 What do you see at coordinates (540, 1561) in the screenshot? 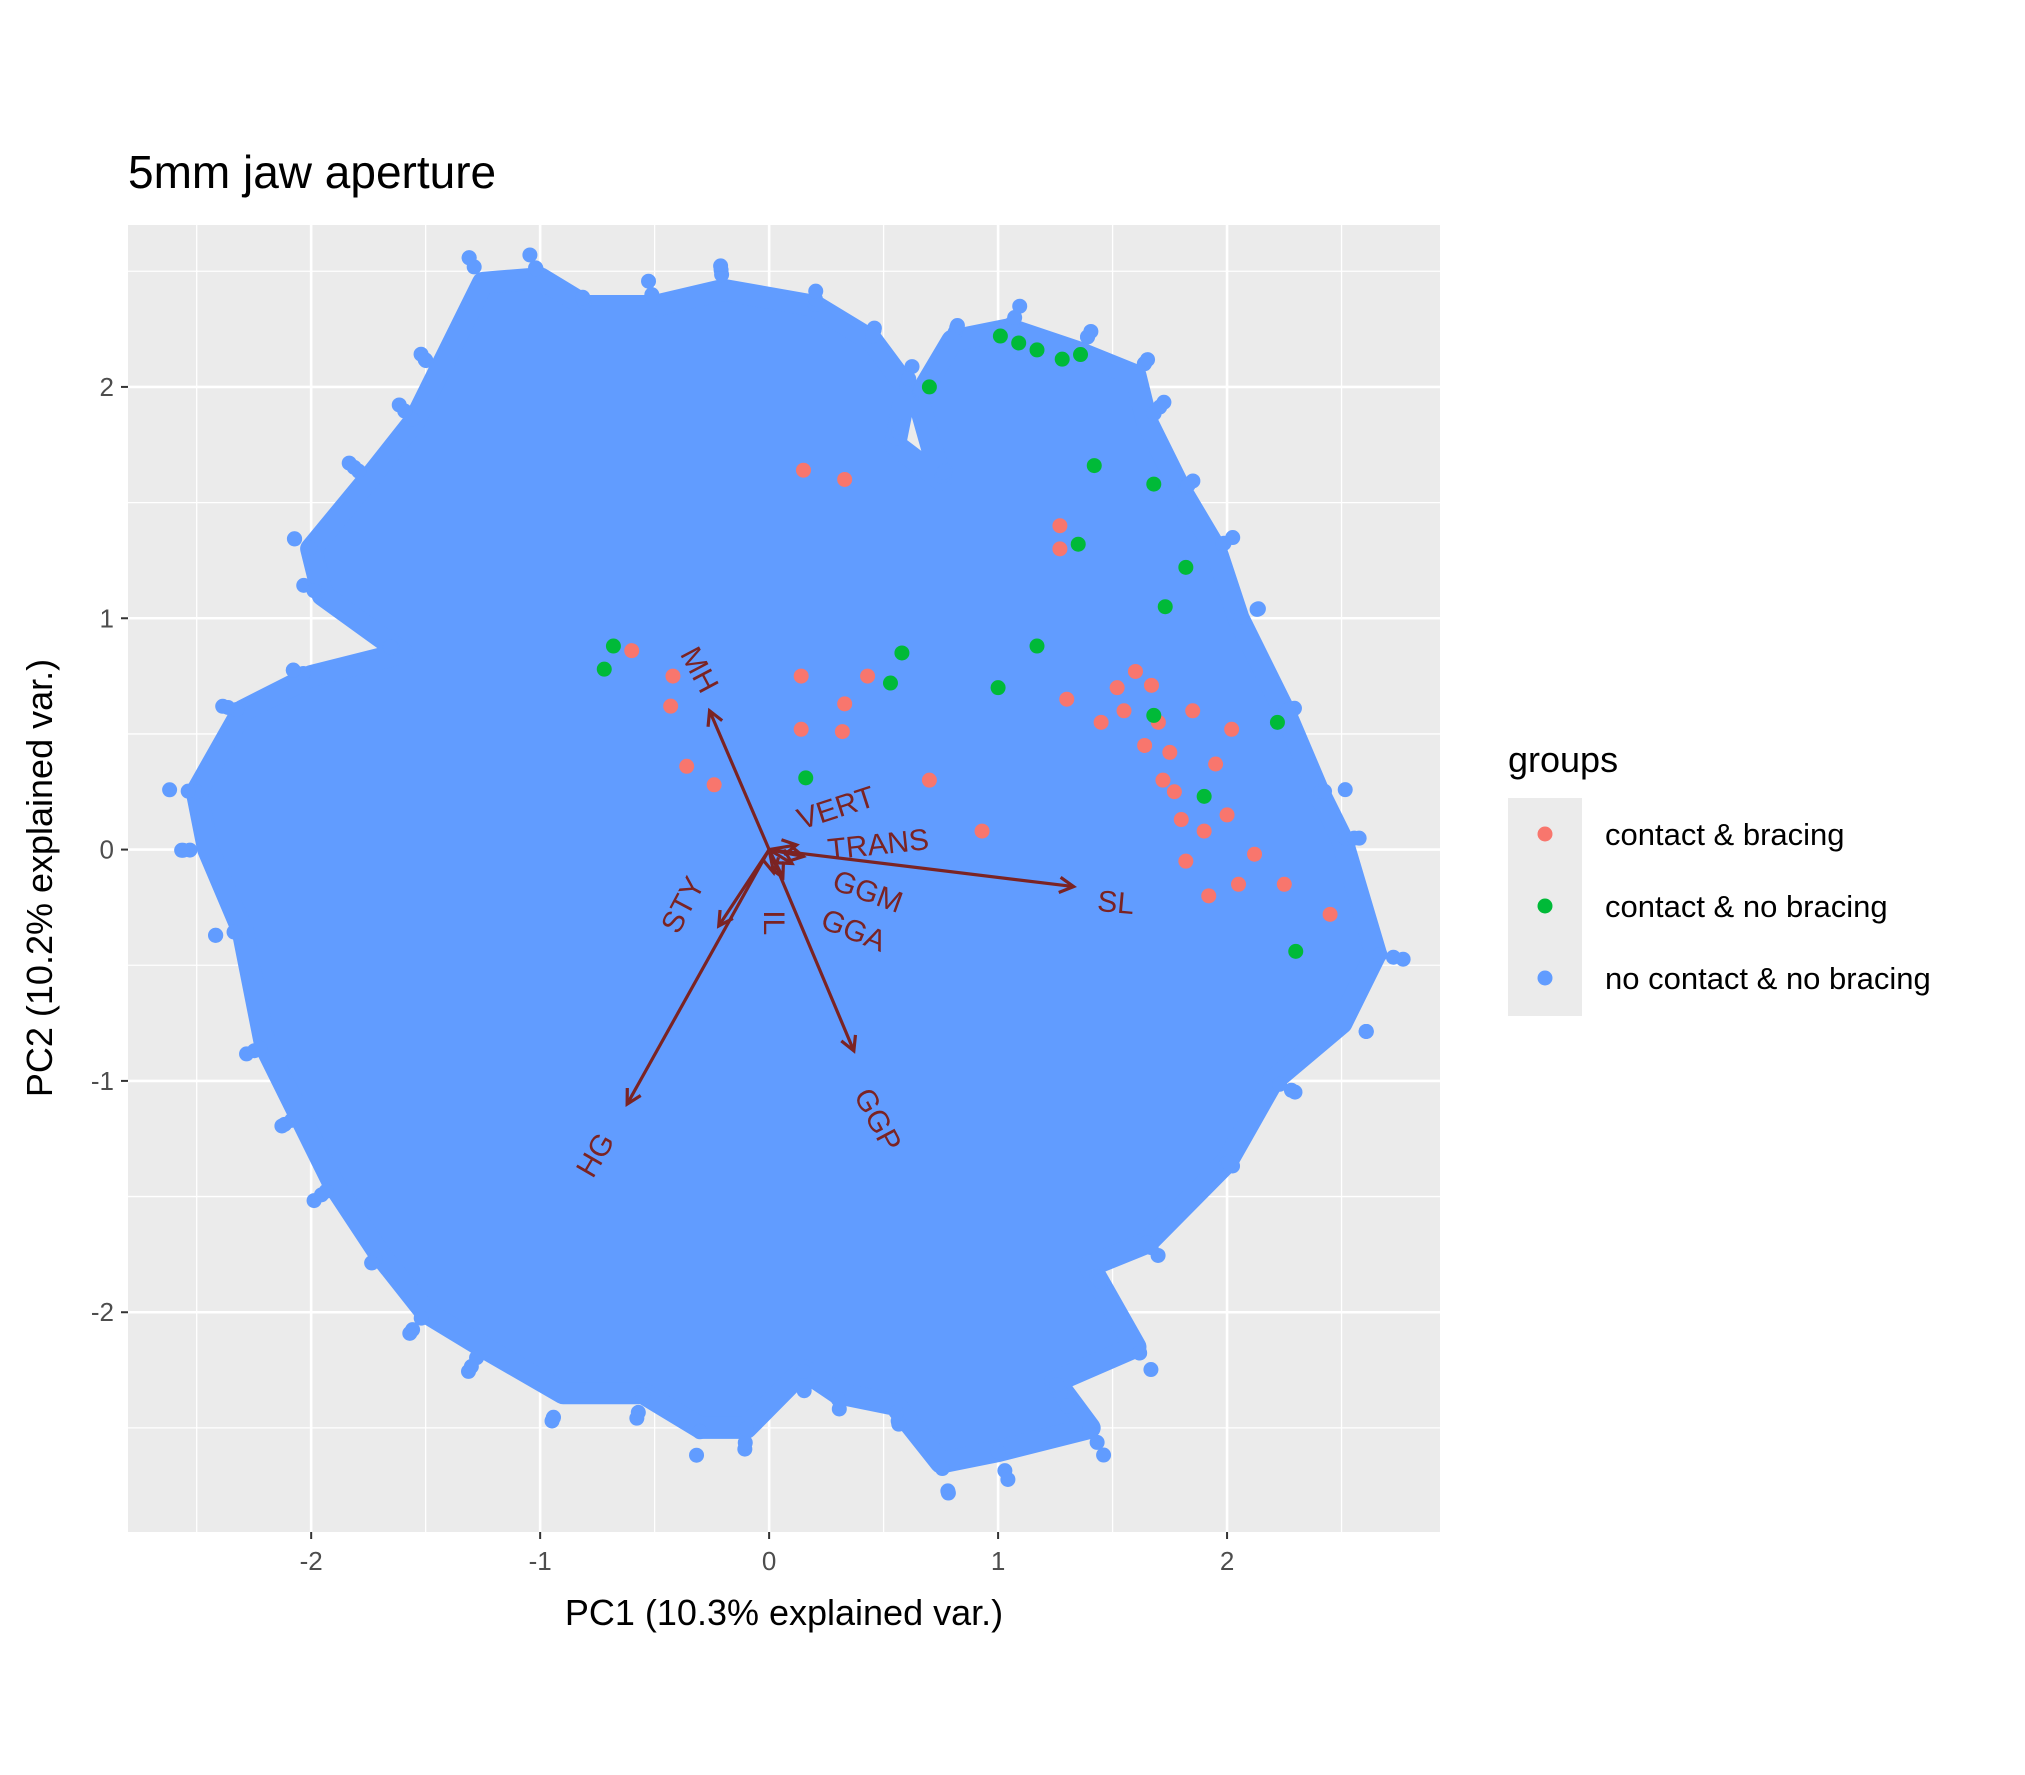
I see `x-tick-label: -1` at bounding box center [540, 1561].